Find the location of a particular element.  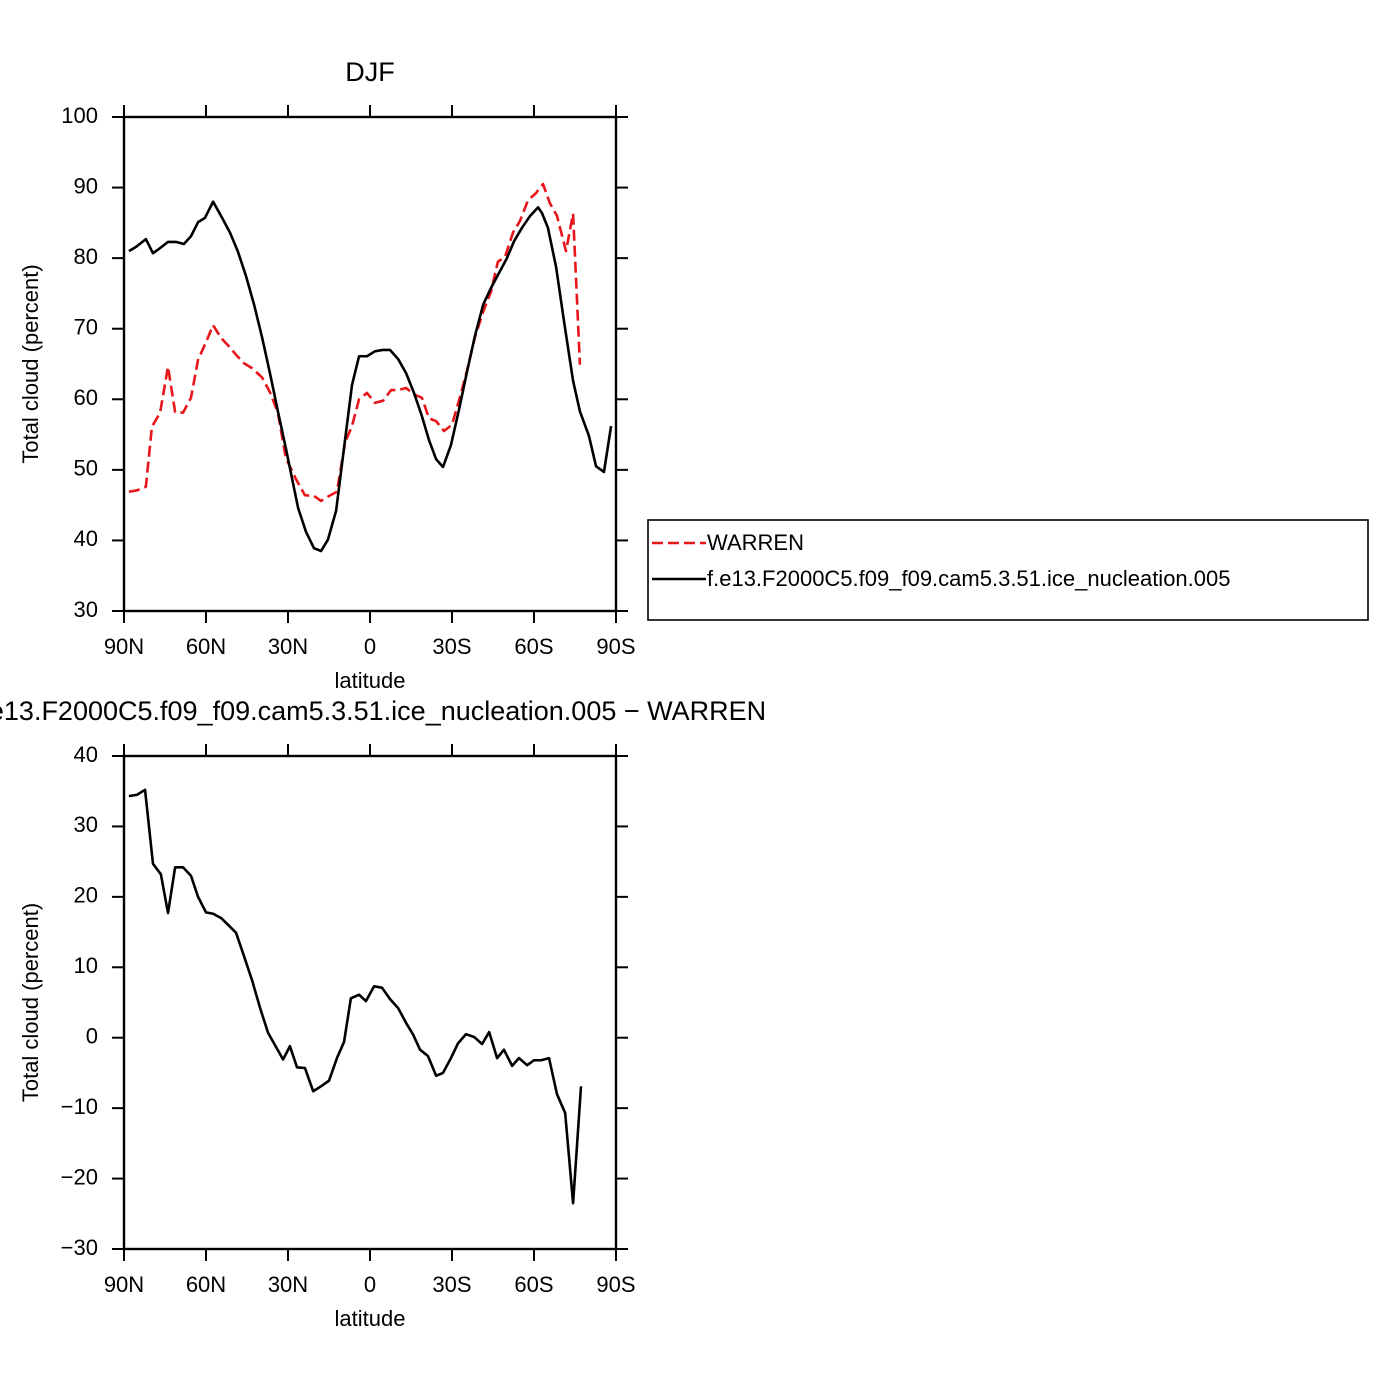

legend-label: WARREN is located at coordinates (755, 542).